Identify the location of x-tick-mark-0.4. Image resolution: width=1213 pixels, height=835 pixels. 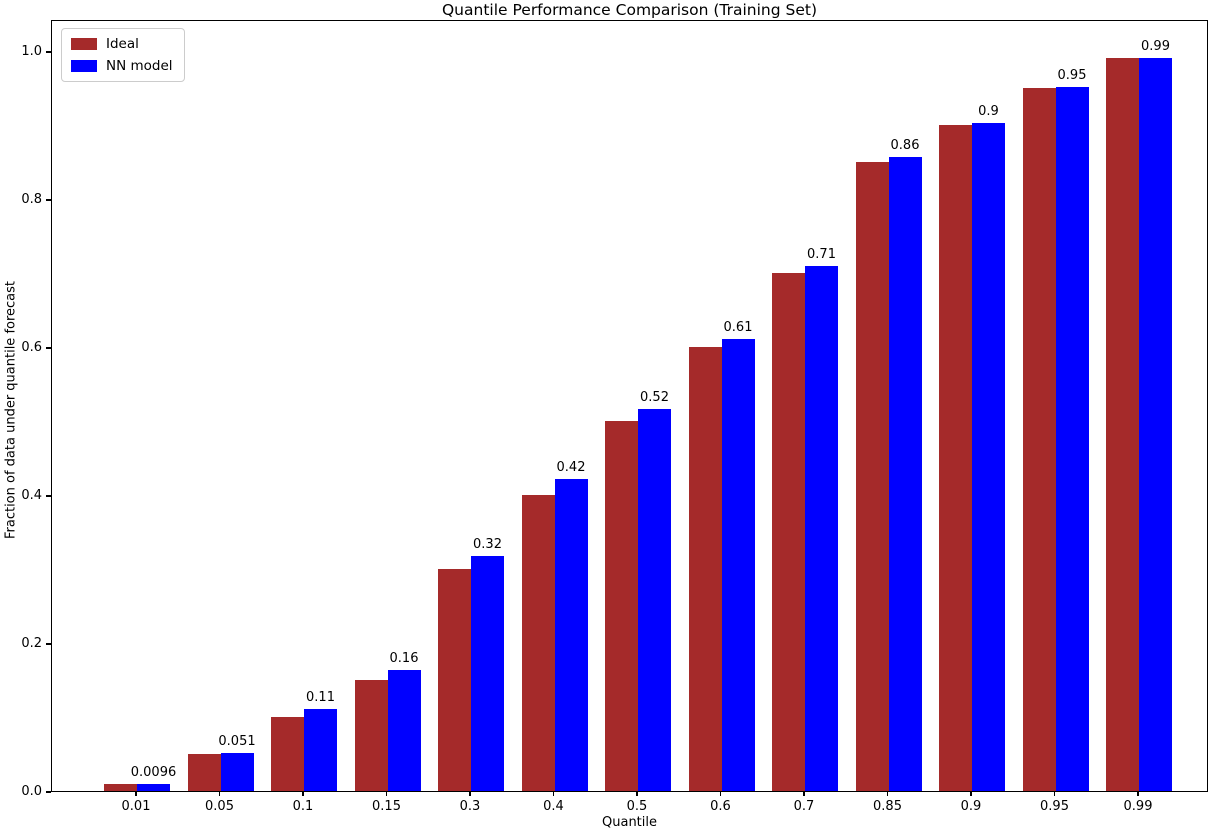
(553, 793).